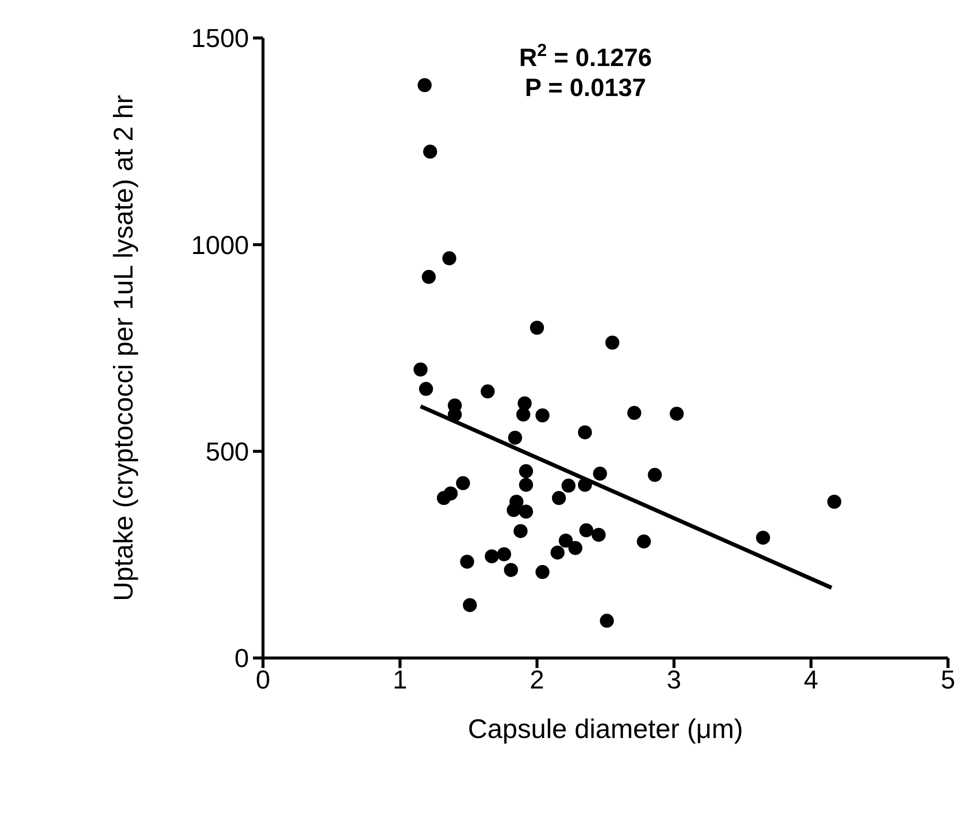  Describe the element at coordinates (123, 348) in the screenshot. I see `y-axis-title: Uptake (cryptococci per 1uL lysate) at 2 hr` at that location.